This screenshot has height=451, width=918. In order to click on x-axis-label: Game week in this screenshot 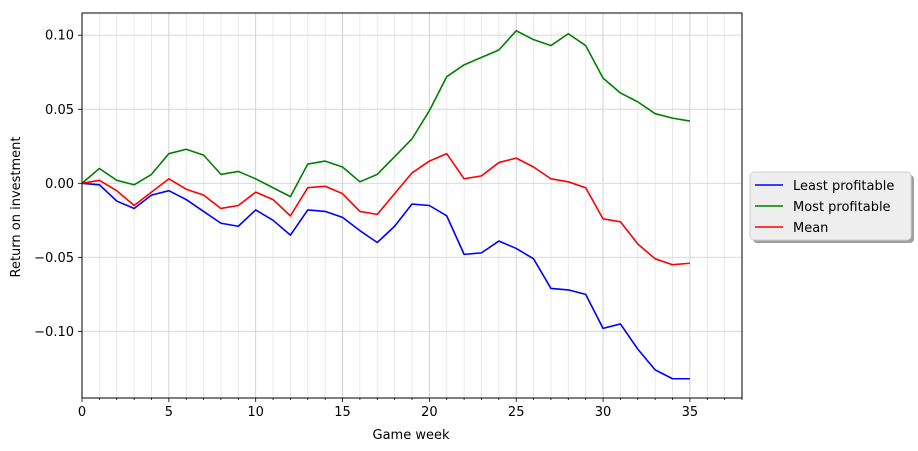, I will do `click(411, 435)`.